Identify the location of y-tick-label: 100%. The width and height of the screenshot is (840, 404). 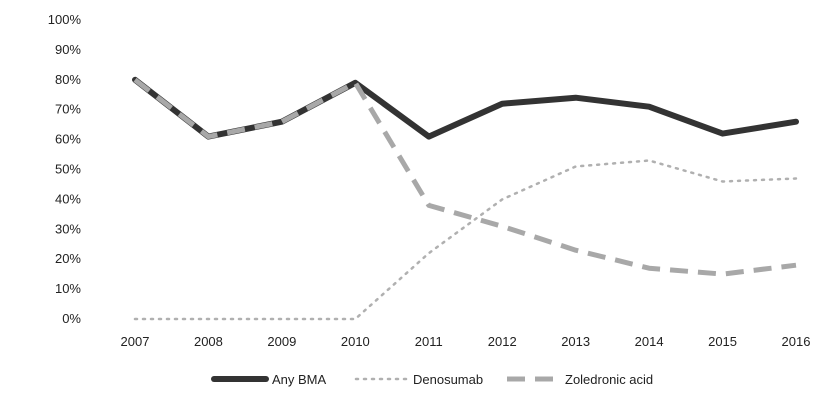
(65, 19).